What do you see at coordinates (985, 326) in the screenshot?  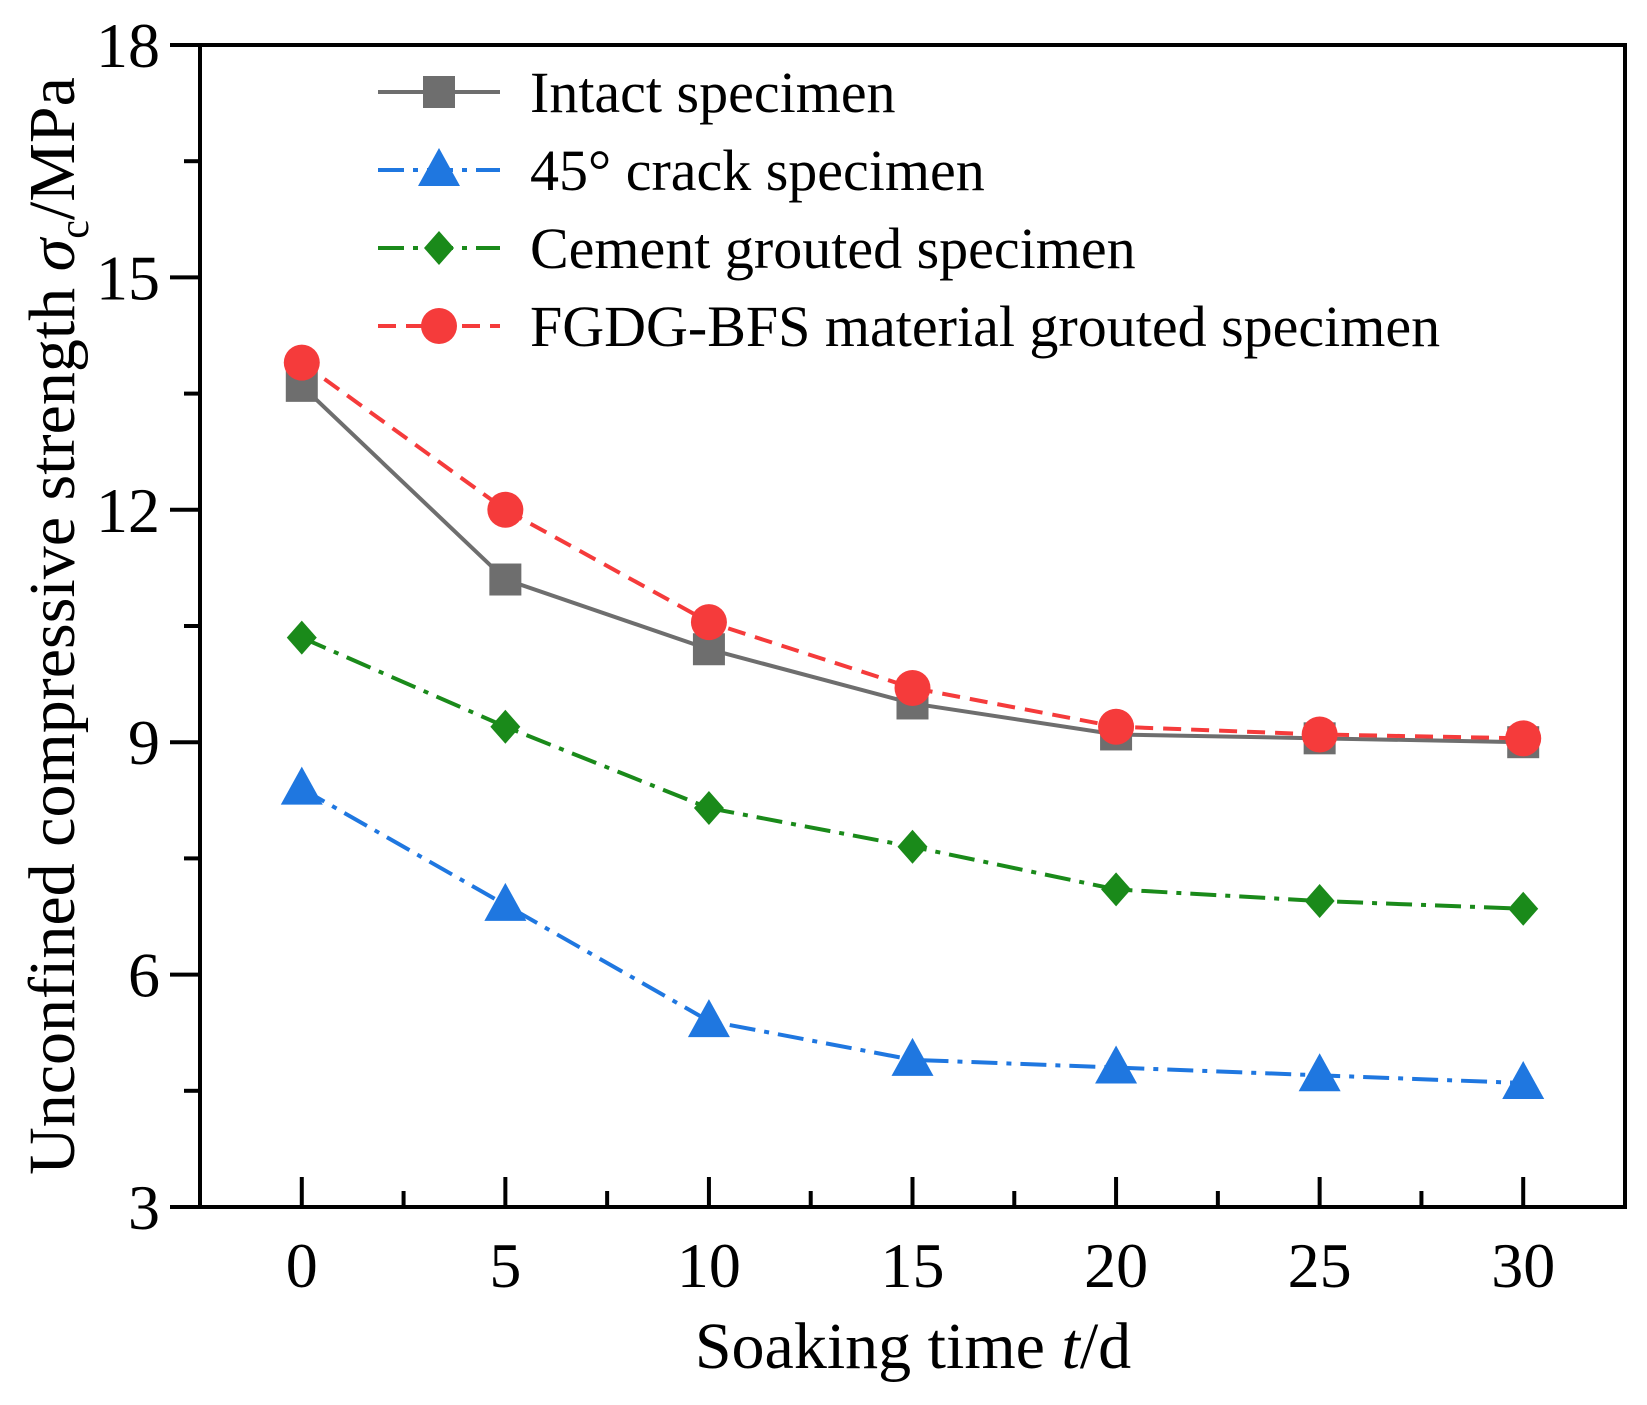 I see `legend-label: FGDG-BFS material grouted specimen` at bounding box center [985, 326].